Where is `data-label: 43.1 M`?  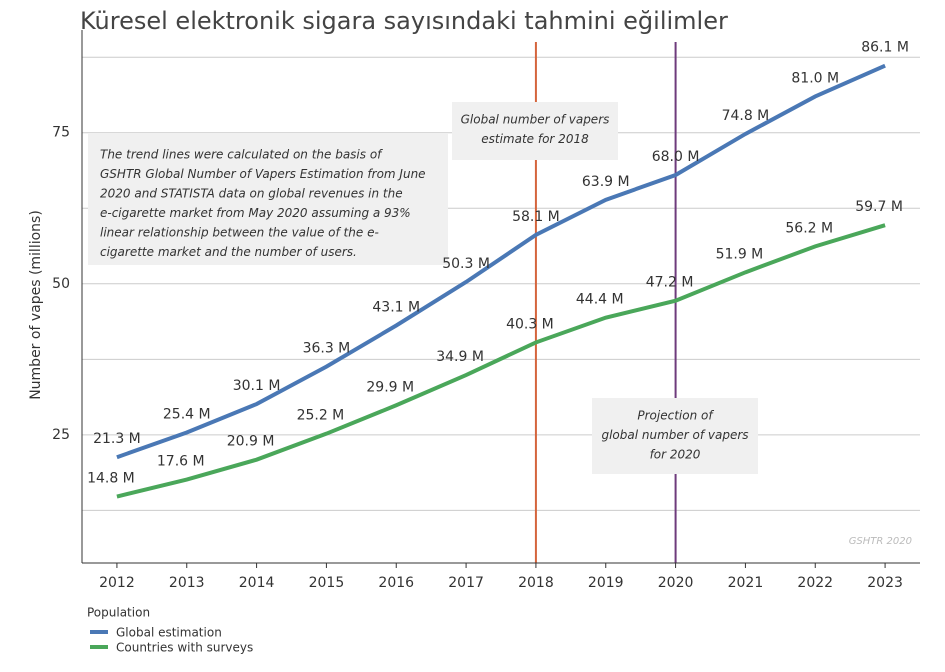 data-label: 43.1 M is located at coordinates (396, 308).